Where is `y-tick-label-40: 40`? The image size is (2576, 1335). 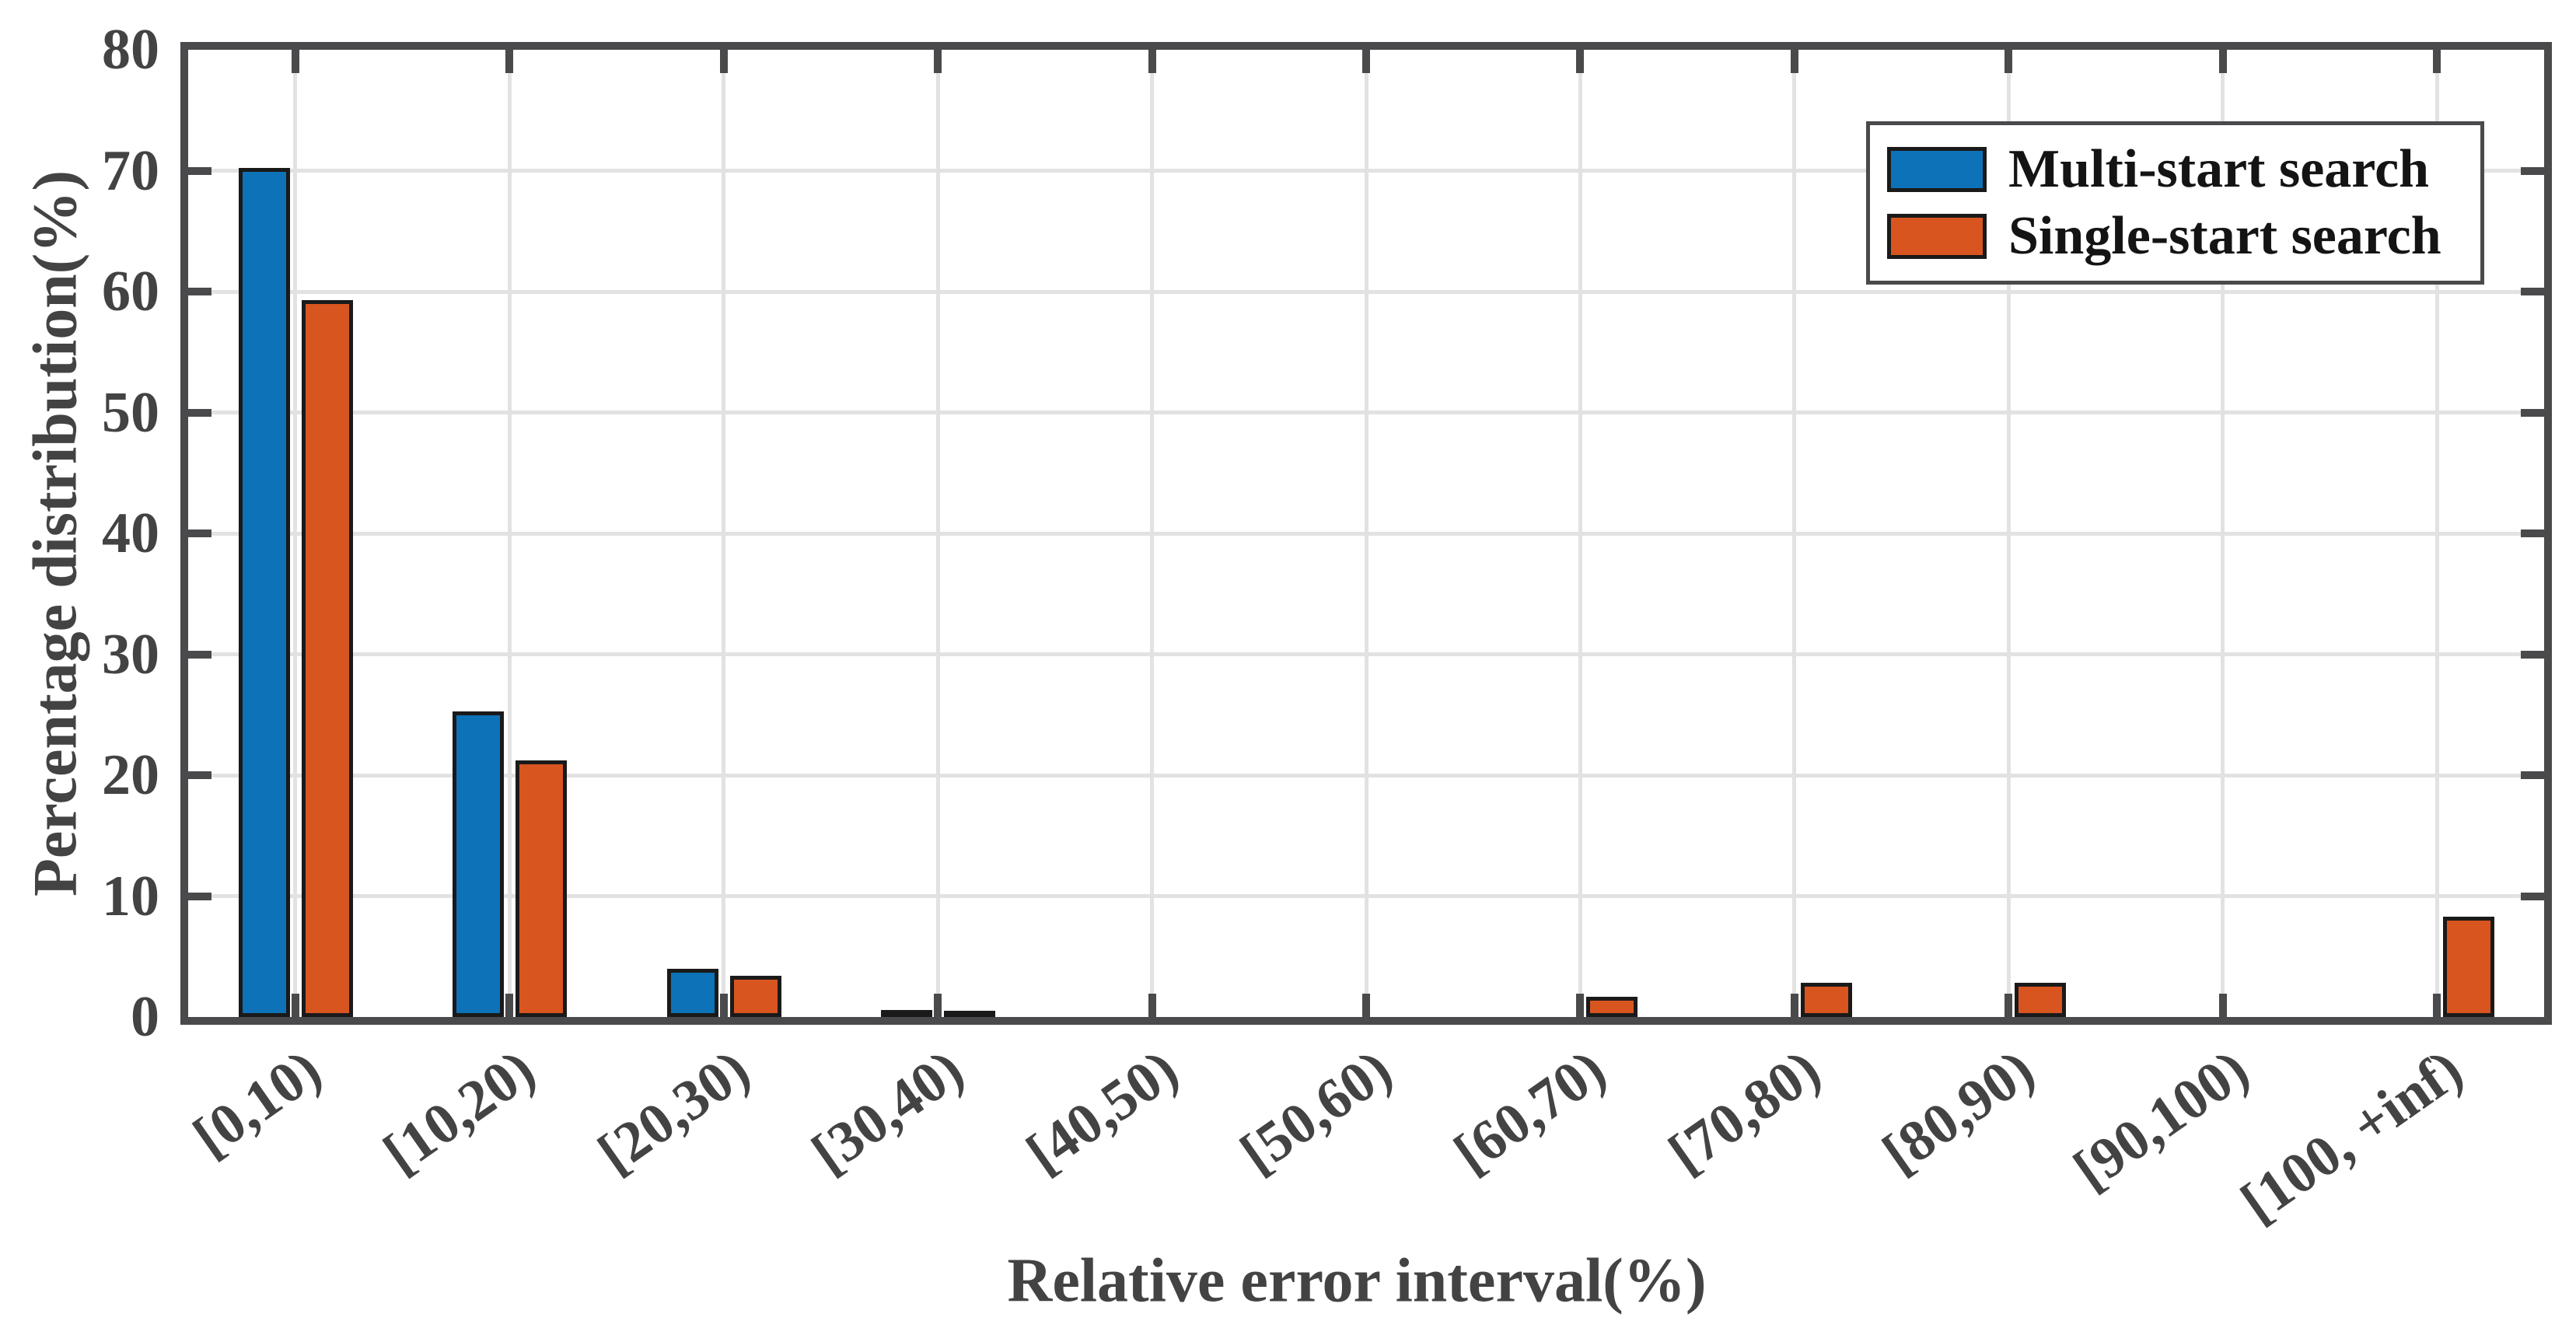 y-tick-label-40: 40 is located at coordinates (130, 533).